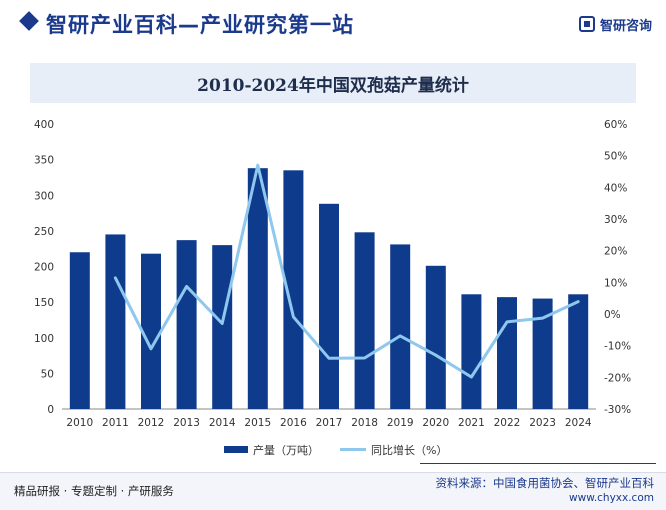 The image size is (666, 510). I want to click on y-left-tick-label: 0, so click(50, 410).